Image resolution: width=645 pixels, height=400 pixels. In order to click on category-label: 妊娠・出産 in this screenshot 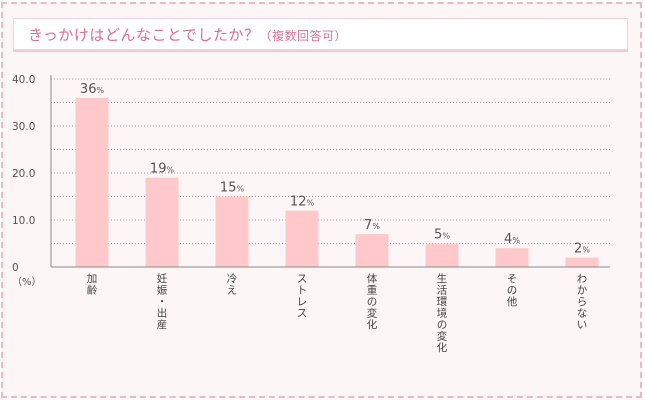, I will do `click(162, 301)`.